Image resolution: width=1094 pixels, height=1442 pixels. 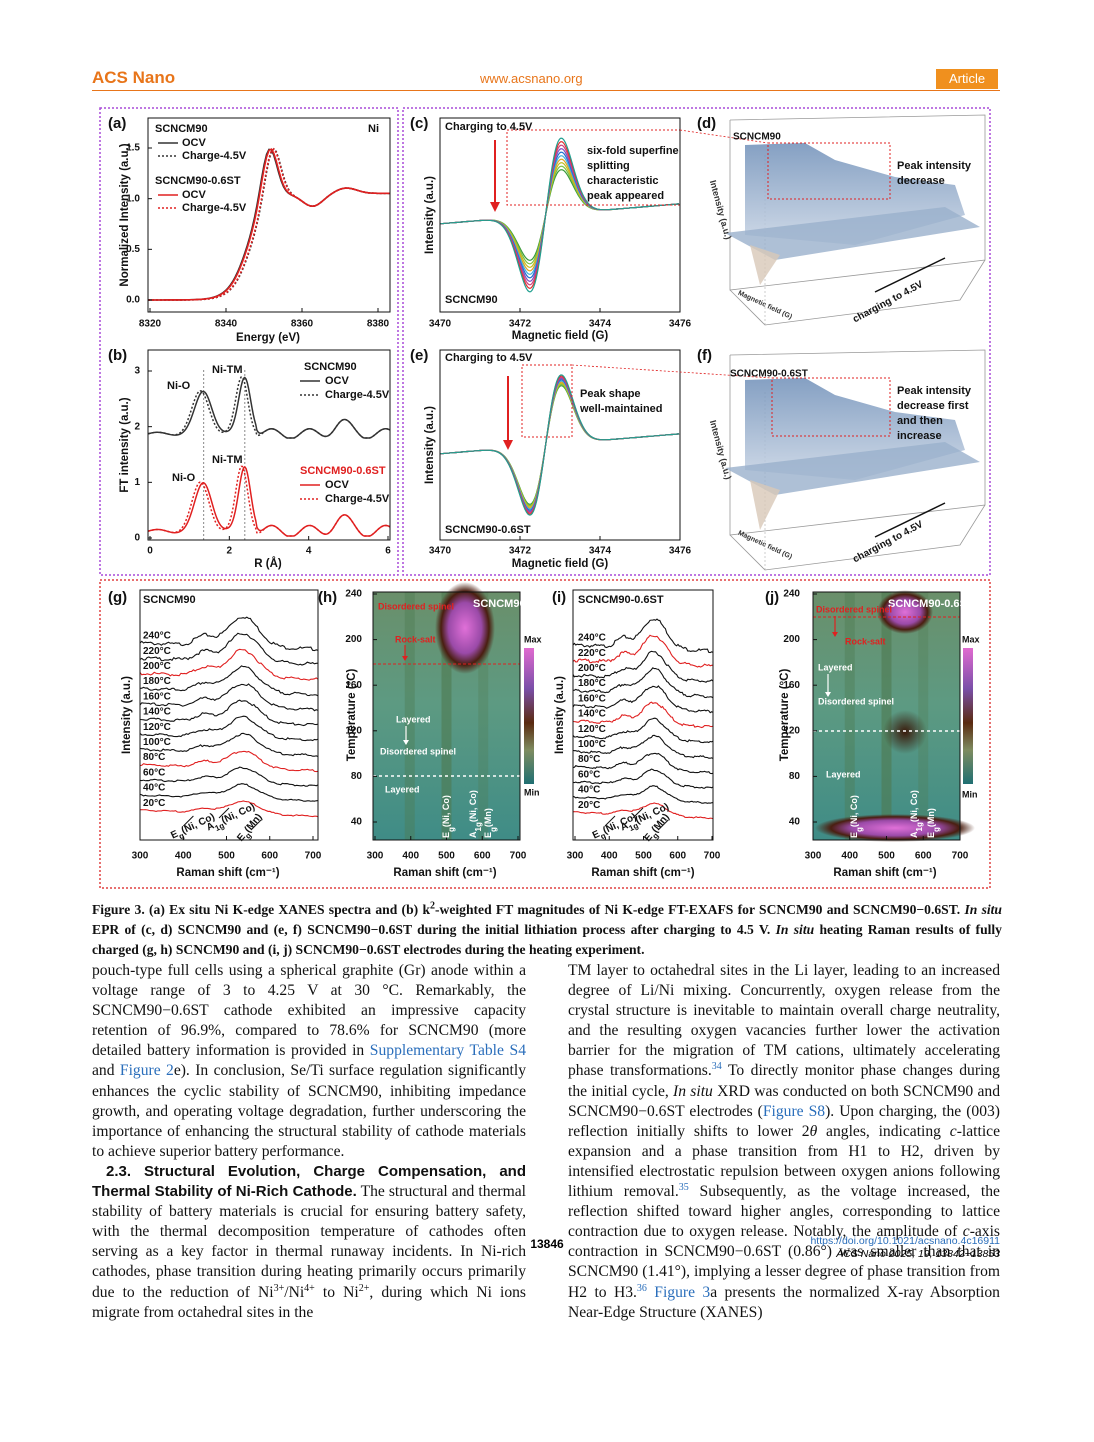 What do you see at coordinates (559, 597) in the screenshot?
I see `panel-label: (i)` at bounding box center [559, 597].